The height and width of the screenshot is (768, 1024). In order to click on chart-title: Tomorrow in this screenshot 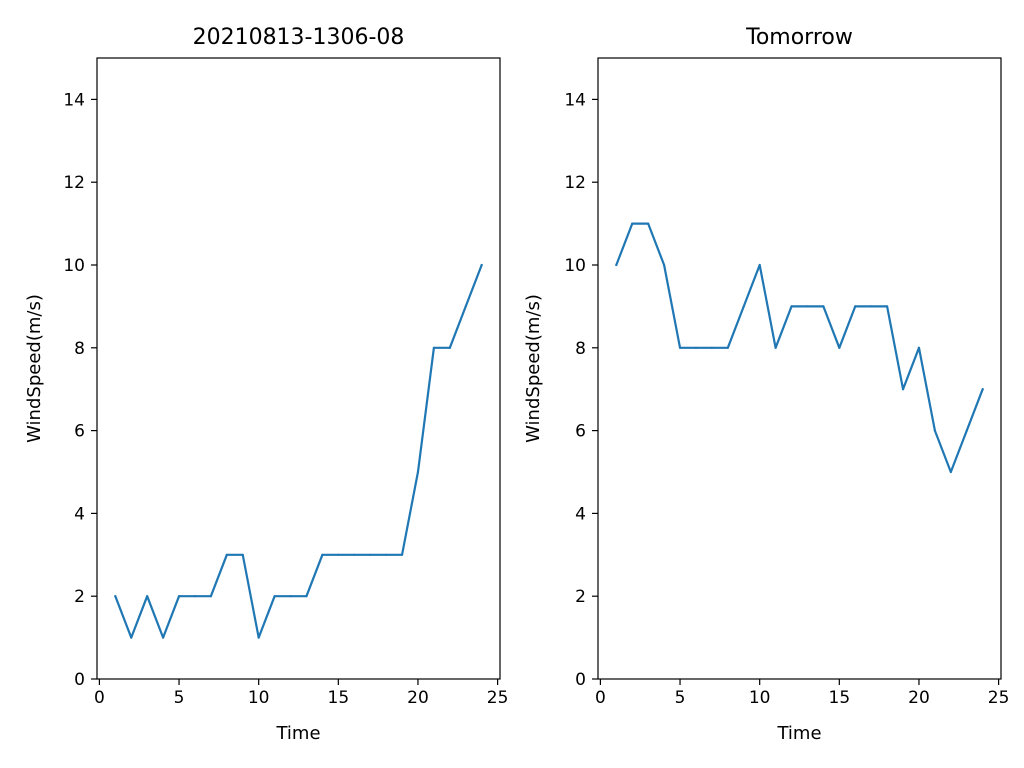, I will do `click(799, 37)`.